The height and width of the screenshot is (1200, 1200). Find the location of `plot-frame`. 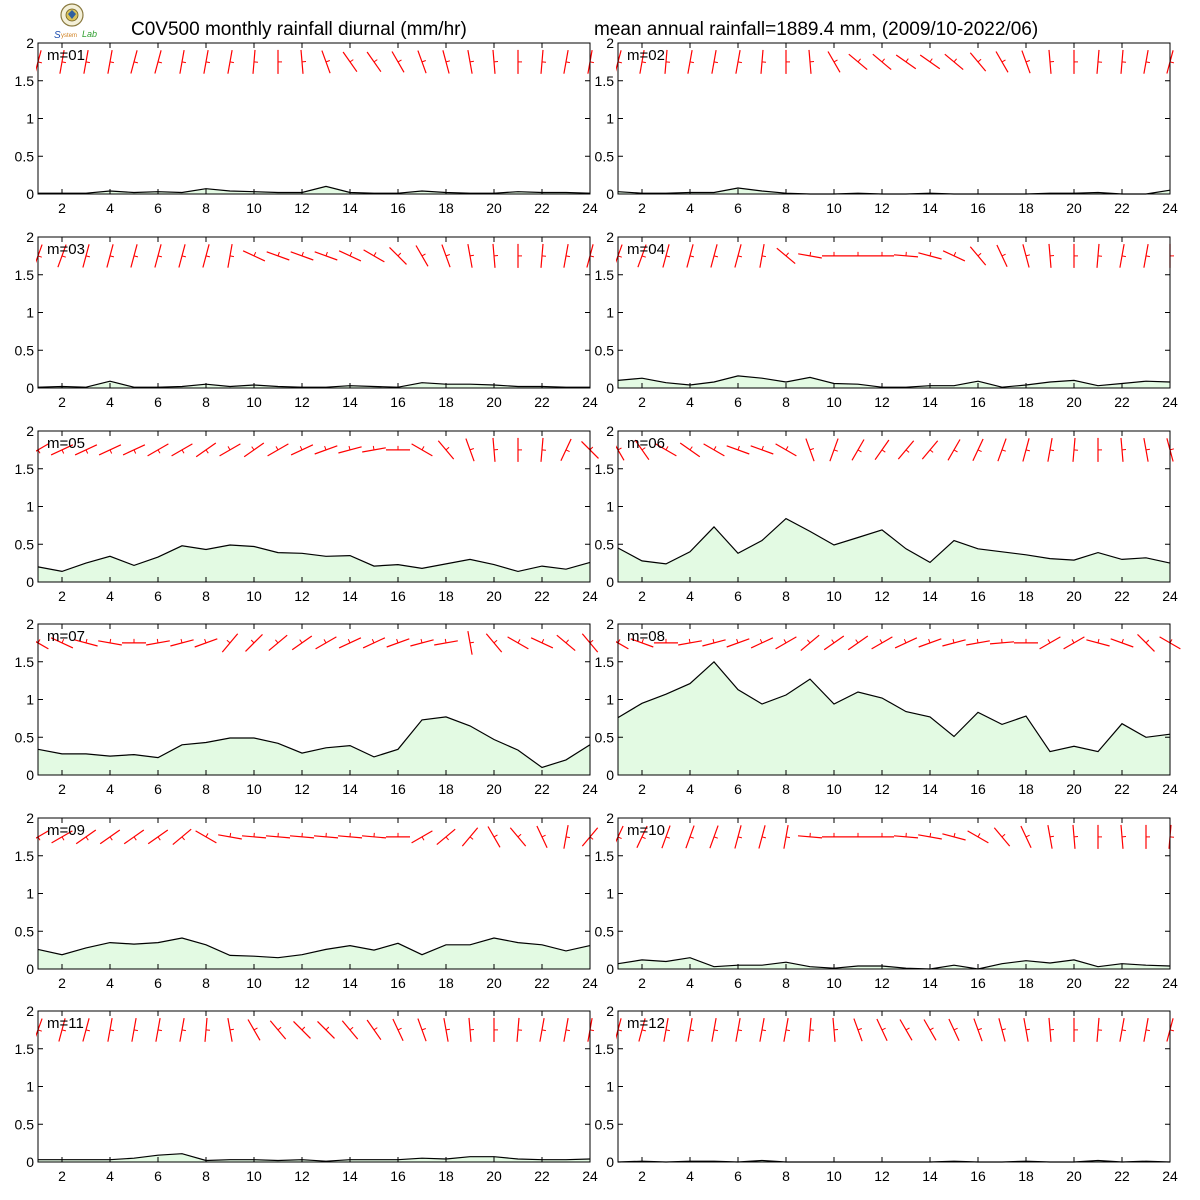

plot-frame is located at coordinates (894, 893).